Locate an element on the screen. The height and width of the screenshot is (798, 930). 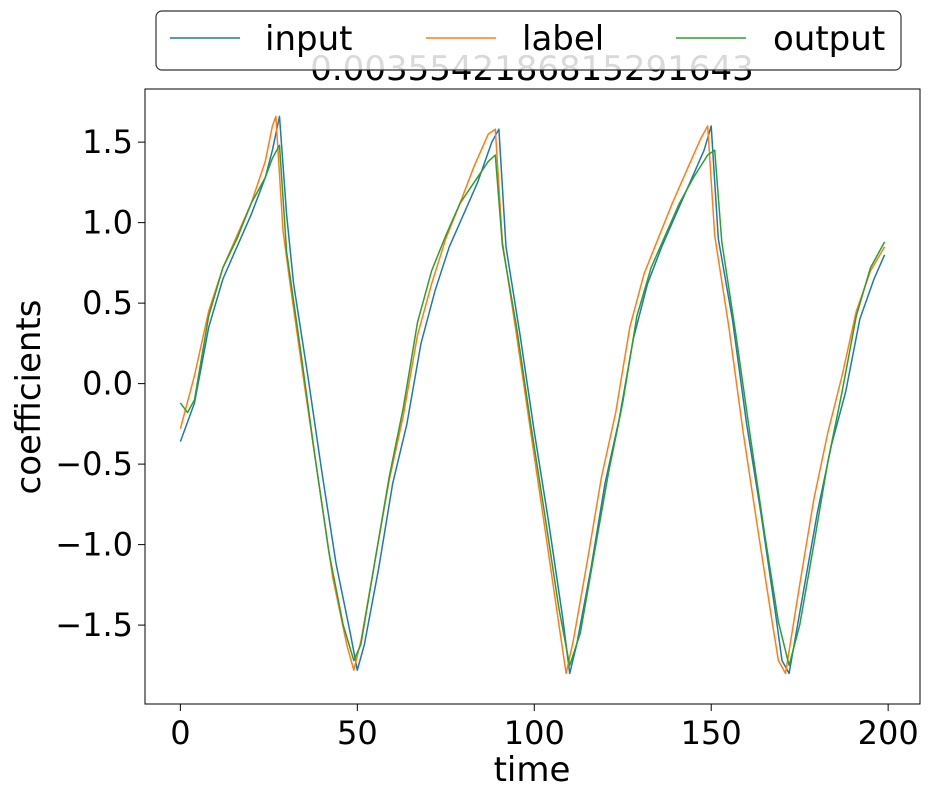
x-tick-label: 200 is located at coordinates (888, 733).